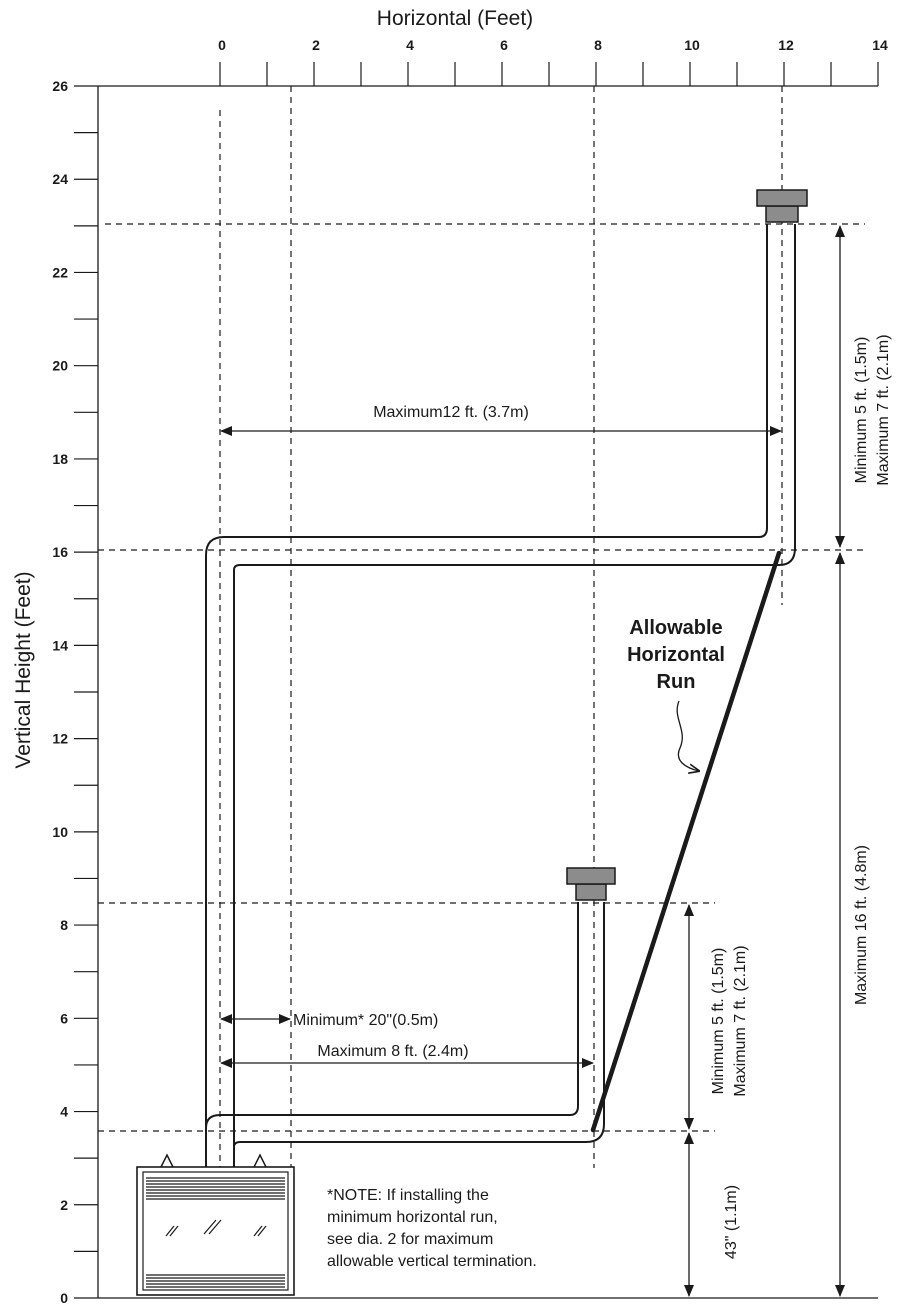 The height and width of the screenshot is (1304, 898). I want to click on x-tick-label: 6, so click(504, 45).